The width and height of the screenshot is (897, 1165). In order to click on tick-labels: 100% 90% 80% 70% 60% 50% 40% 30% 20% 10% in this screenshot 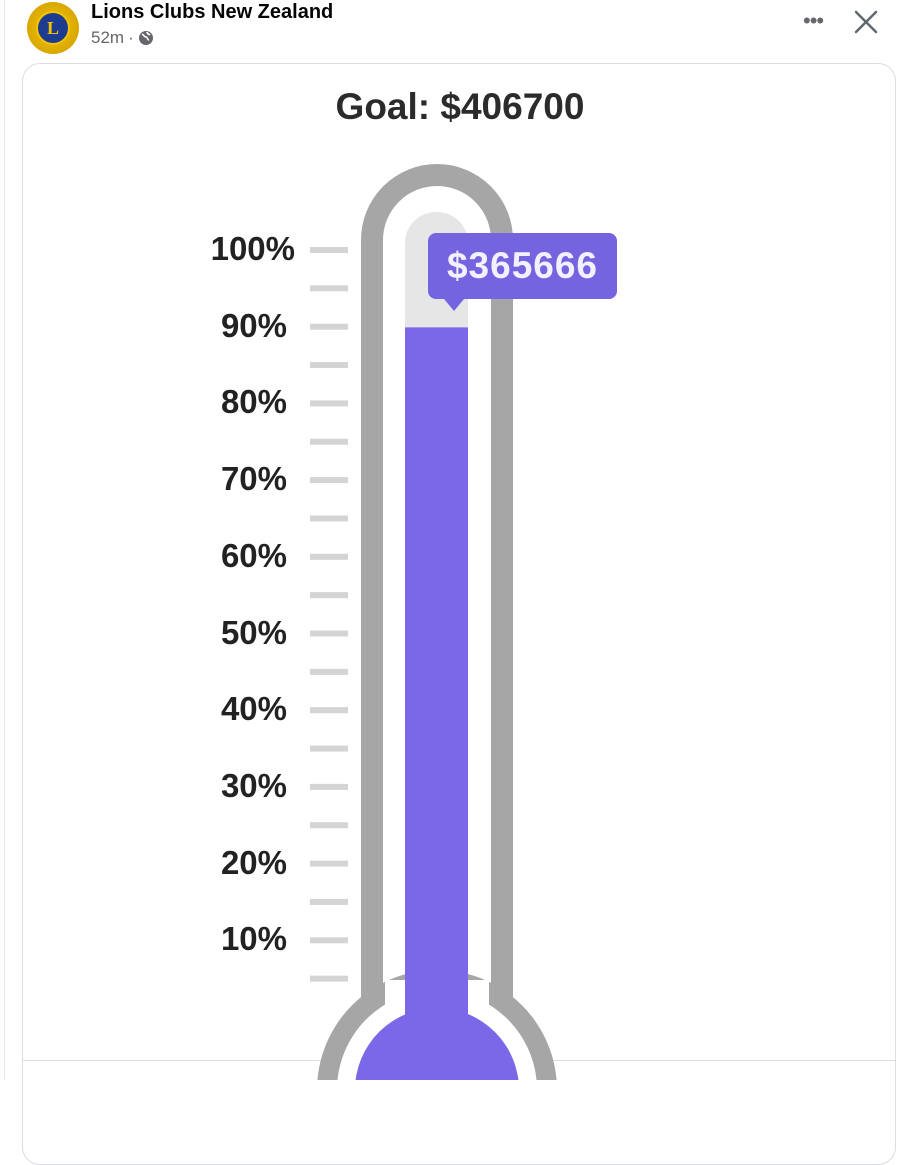, I will do `click(252, 594)`.